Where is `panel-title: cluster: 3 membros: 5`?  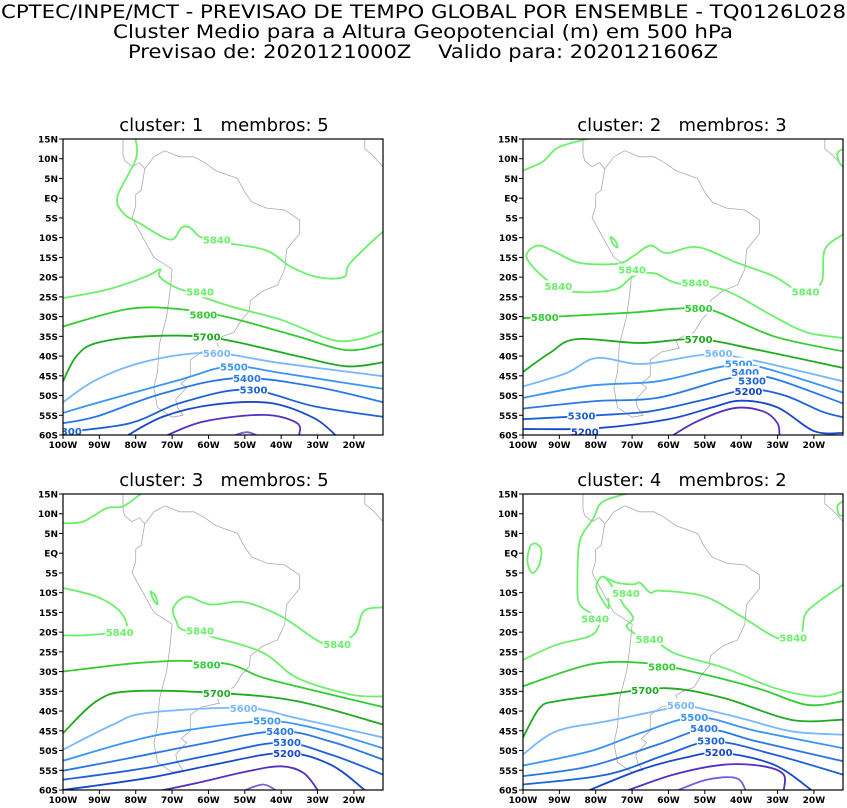
panel-title: cluster: 3 membros: 5 is located at coordinates (224, 480).